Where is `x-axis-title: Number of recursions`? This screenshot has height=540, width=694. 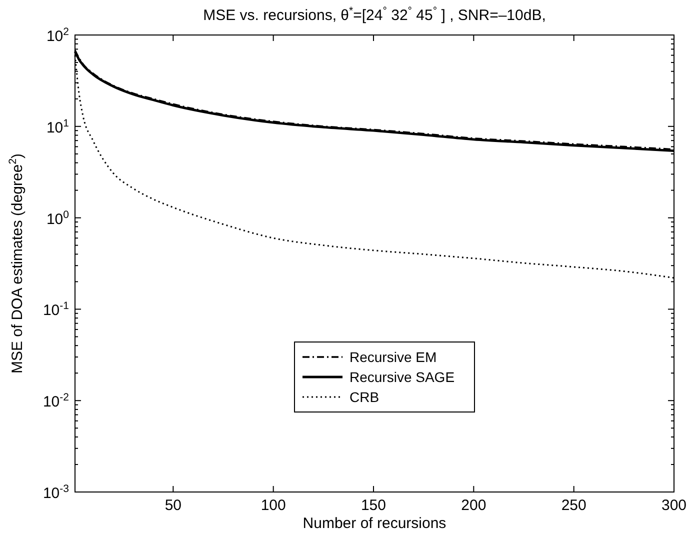 x-axis-title: Number of recursions is located at coordinates (374, 523).